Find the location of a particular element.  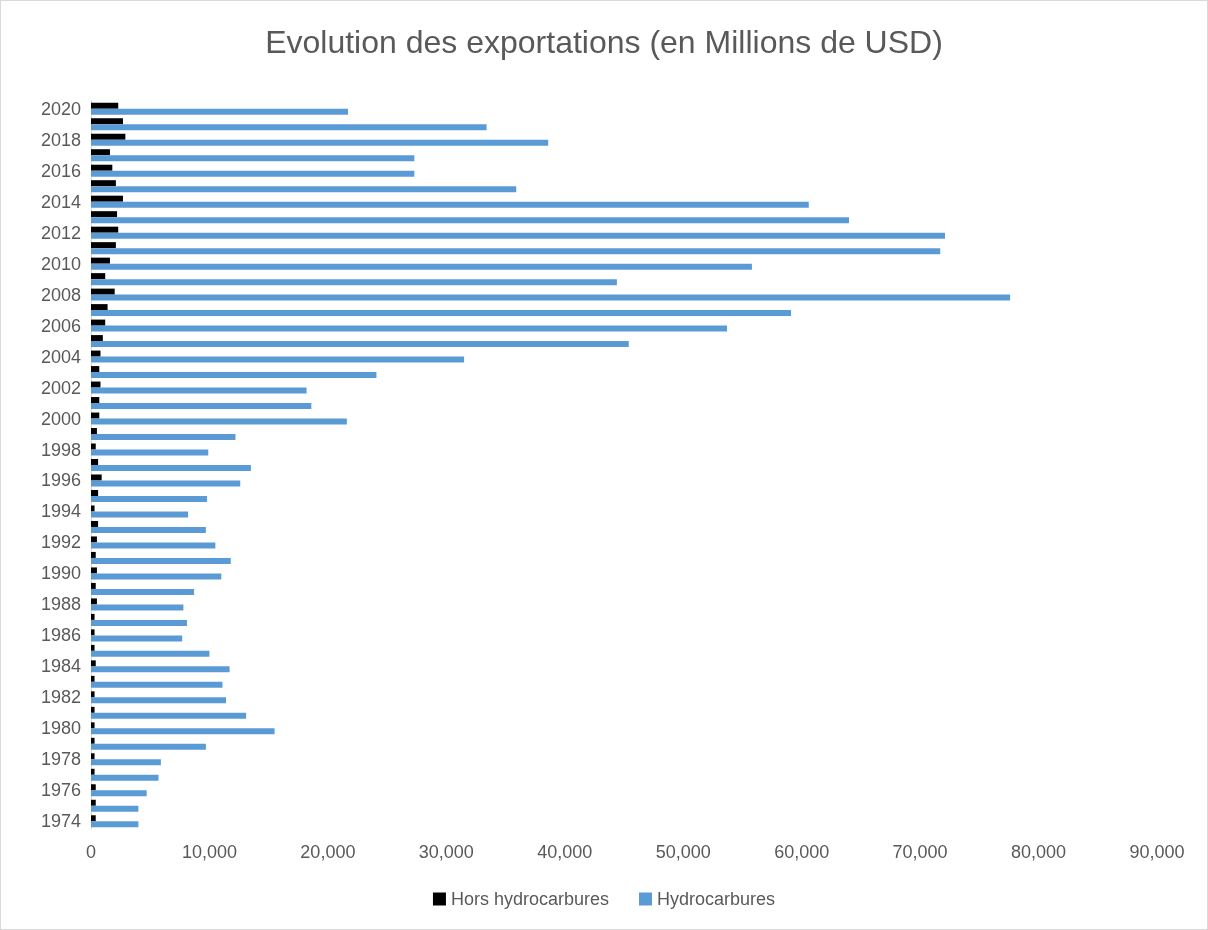

y-tick-label: 2020 is located at coordinates (60, 108).